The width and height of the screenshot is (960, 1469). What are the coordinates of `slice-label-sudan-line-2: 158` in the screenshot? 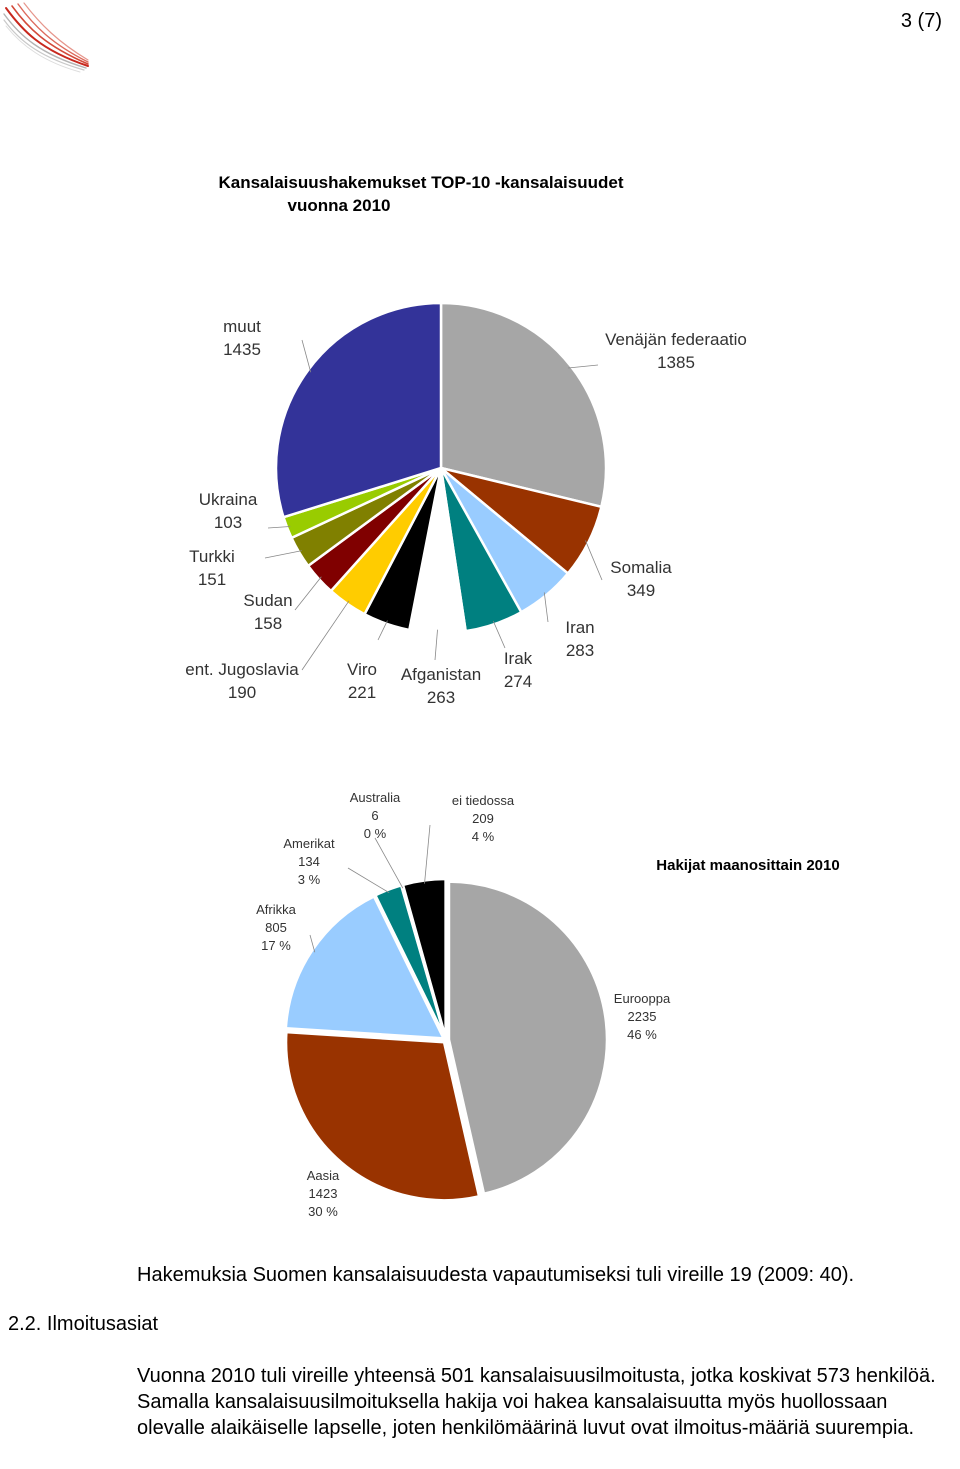 It's located at (268, 623).